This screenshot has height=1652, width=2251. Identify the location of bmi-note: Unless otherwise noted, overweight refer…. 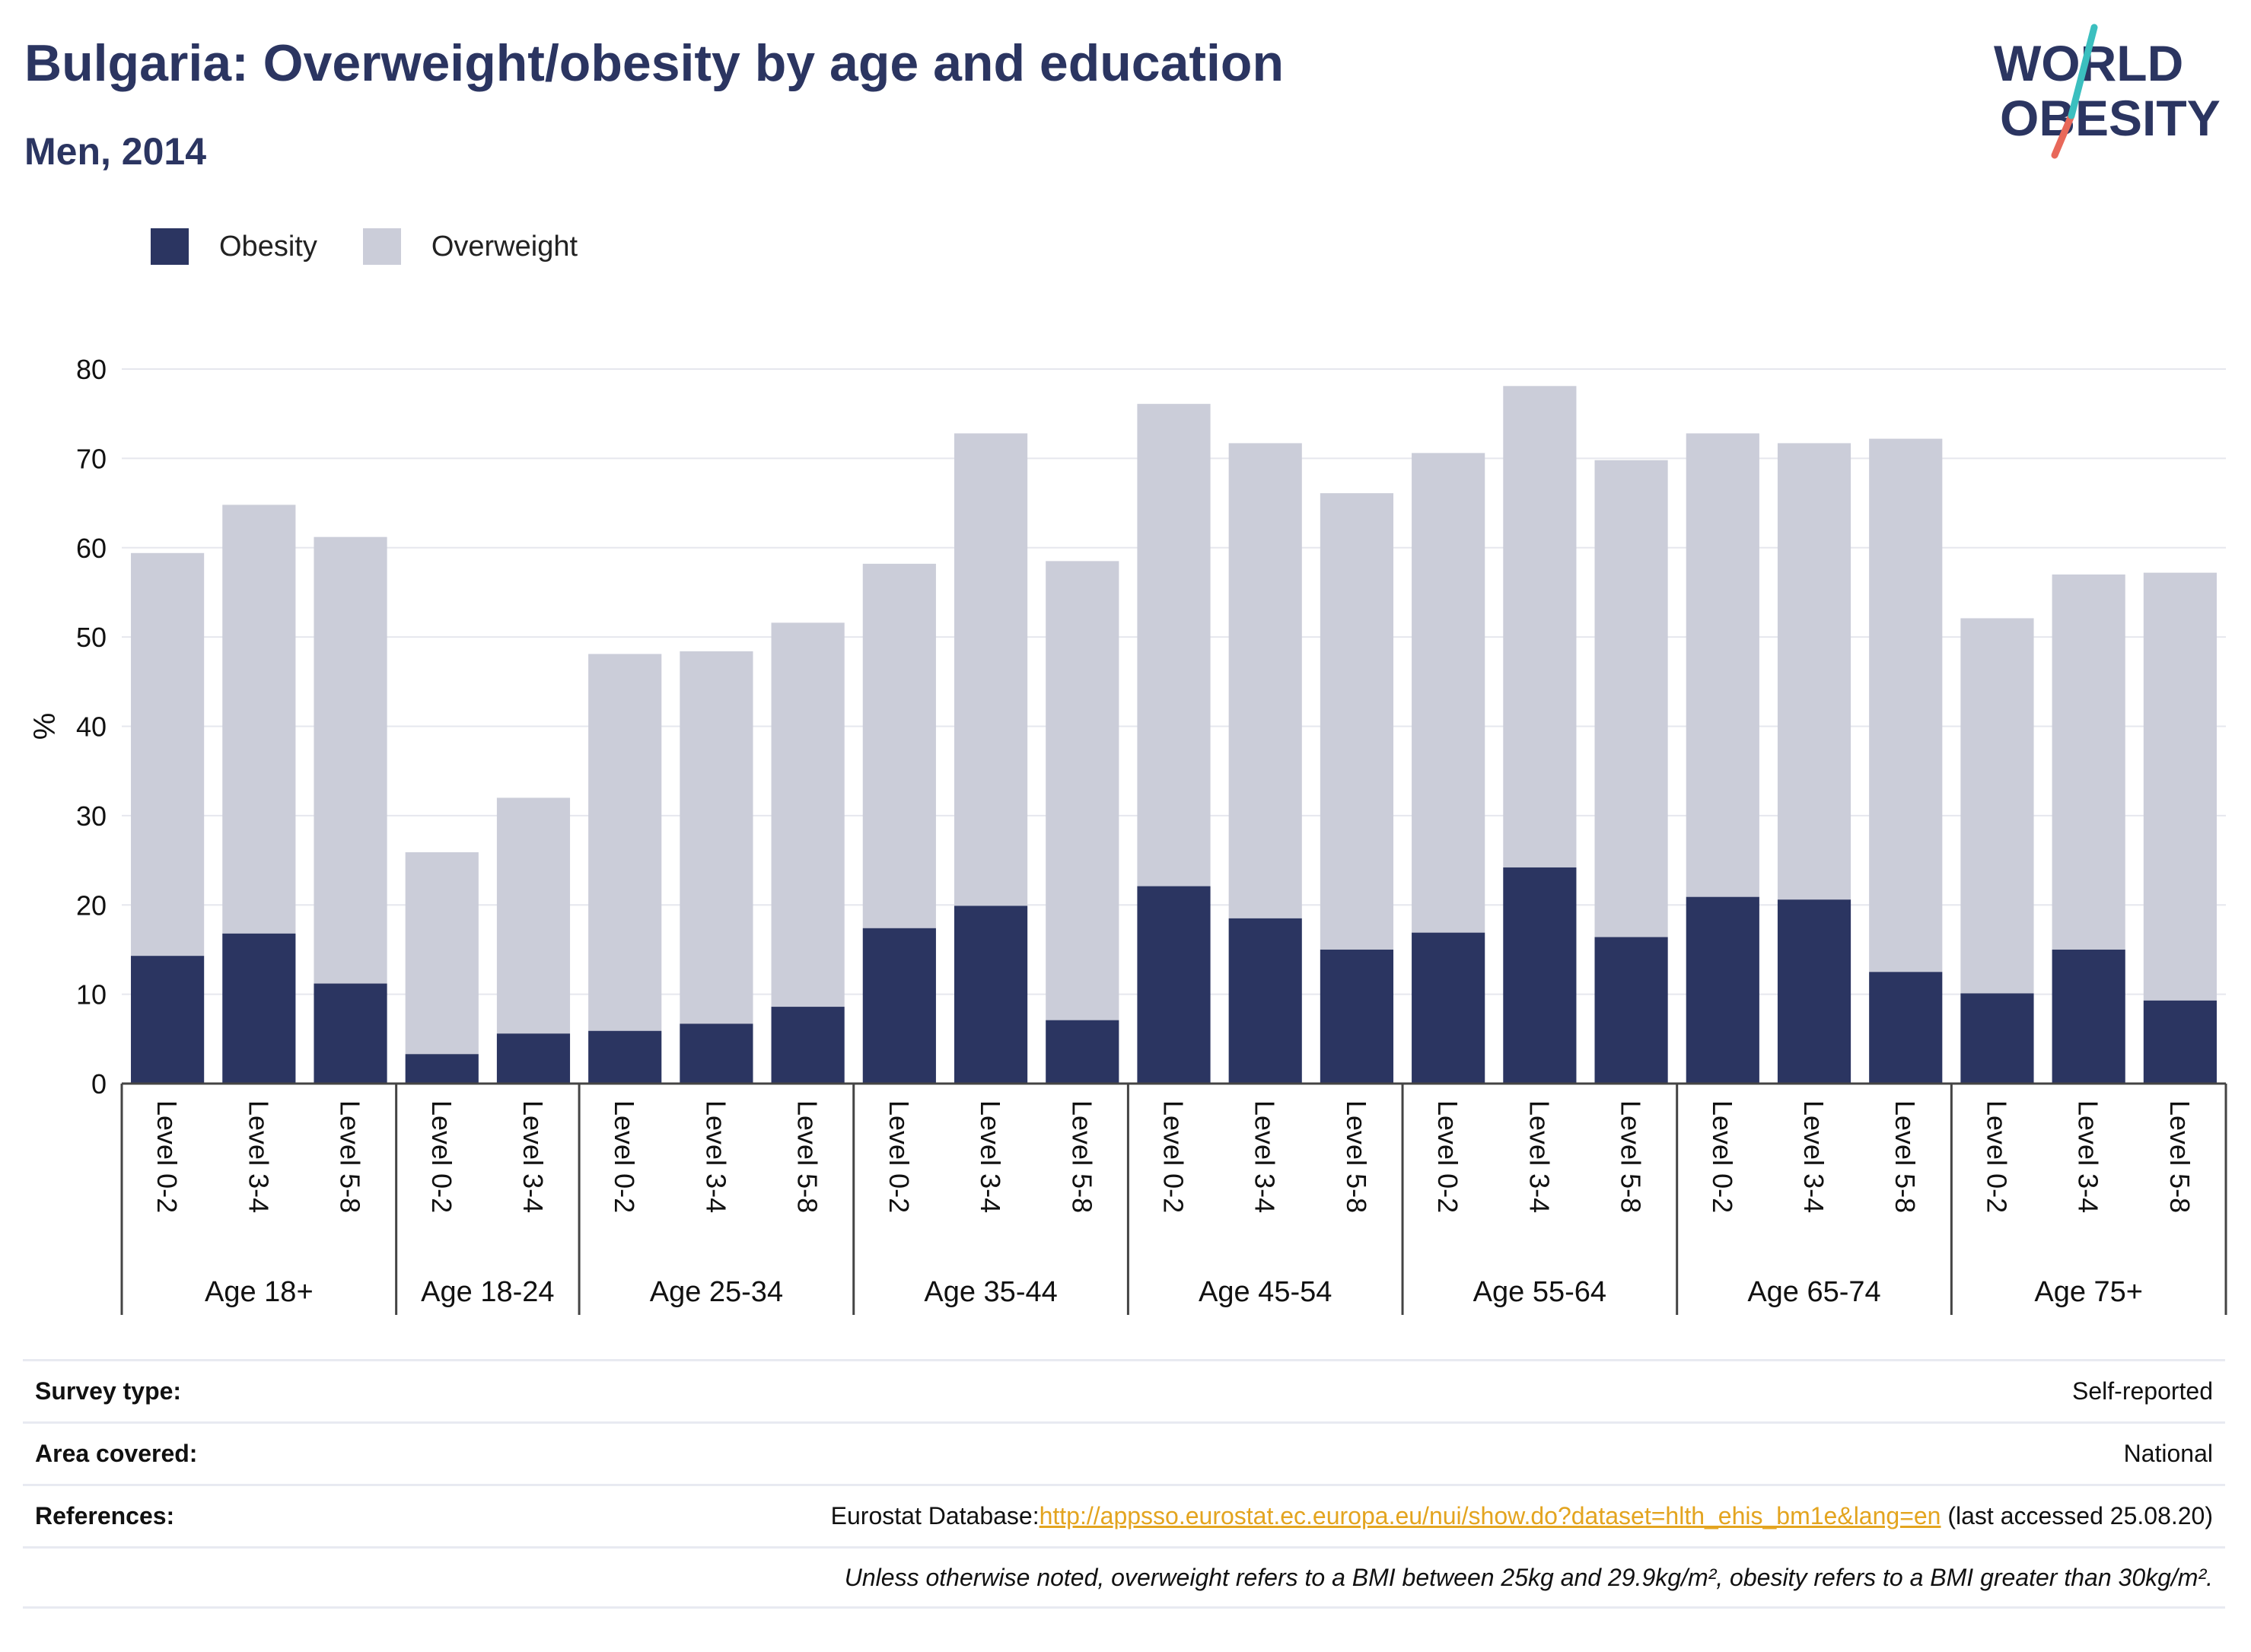
(1528, 1577).